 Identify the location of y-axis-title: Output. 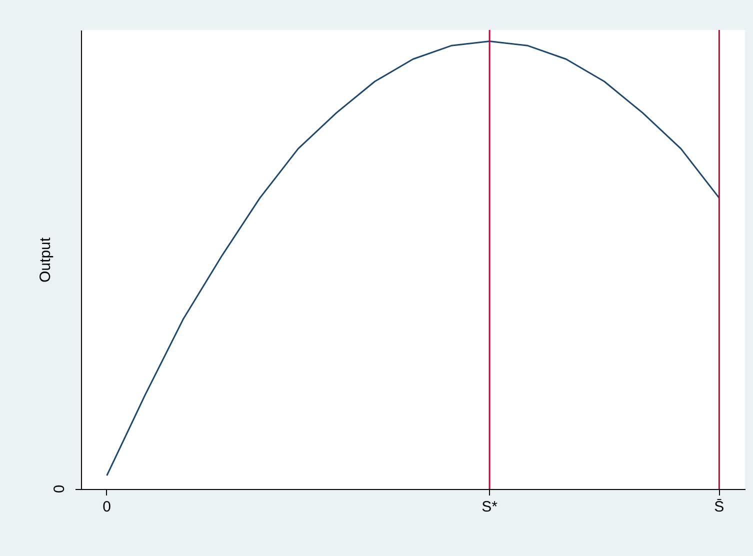
(45, 259).